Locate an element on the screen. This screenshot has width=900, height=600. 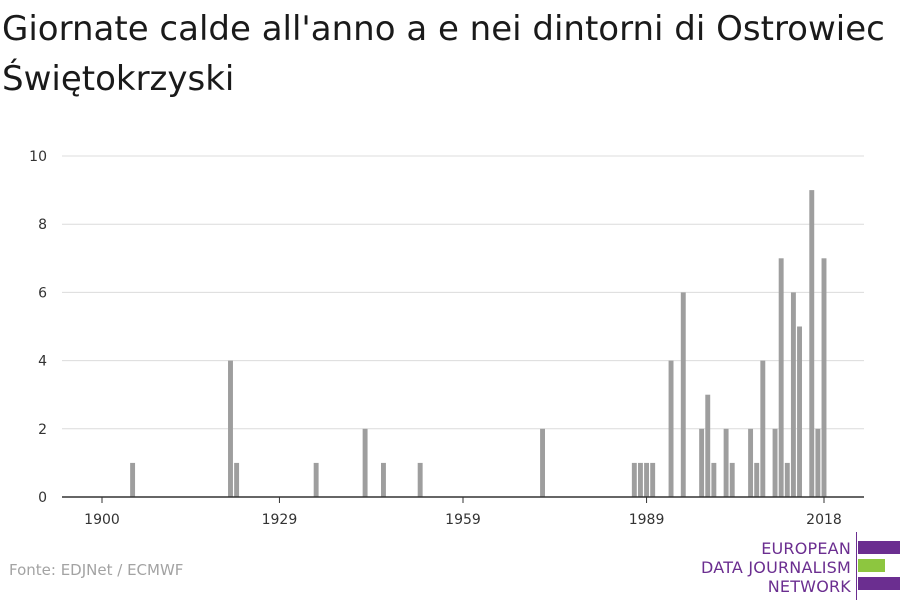
y-tick-label: 4 is located at coordinates (42, 362).